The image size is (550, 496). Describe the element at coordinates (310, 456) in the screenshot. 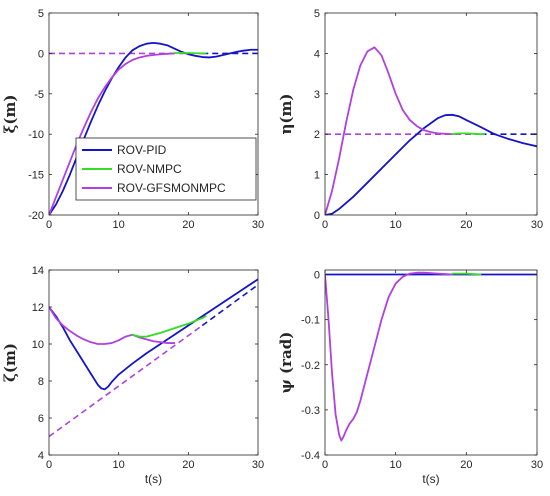

I see `y-tick-label: -0.4` at that location.